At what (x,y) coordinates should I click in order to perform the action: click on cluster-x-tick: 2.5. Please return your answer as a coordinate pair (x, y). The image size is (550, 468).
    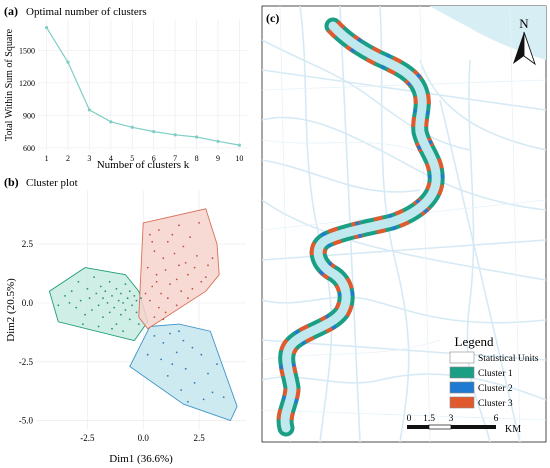
    Looking at the image, I should click on (199, 438).